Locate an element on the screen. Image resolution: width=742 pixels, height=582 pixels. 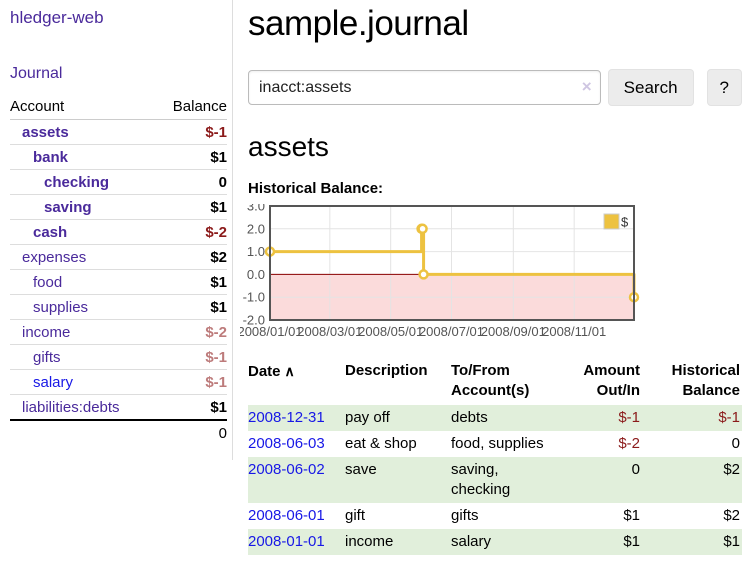
account-heading: assets is located at coordinates (288, 147).